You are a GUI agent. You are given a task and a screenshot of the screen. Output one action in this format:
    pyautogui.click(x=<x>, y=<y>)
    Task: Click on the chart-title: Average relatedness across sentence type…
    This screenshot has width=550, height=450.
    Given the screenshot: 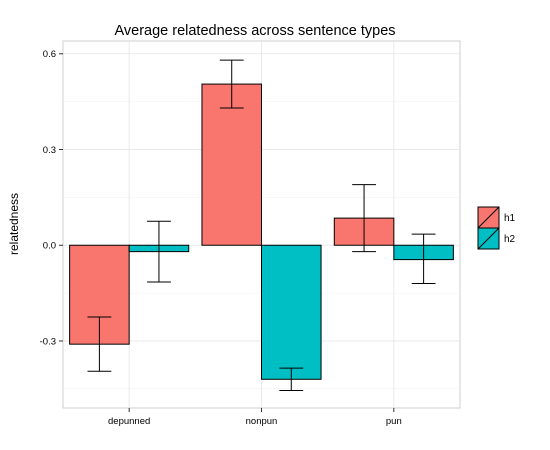 What is the action you would take?
    pyautogui.click(x=254, y=31)
    